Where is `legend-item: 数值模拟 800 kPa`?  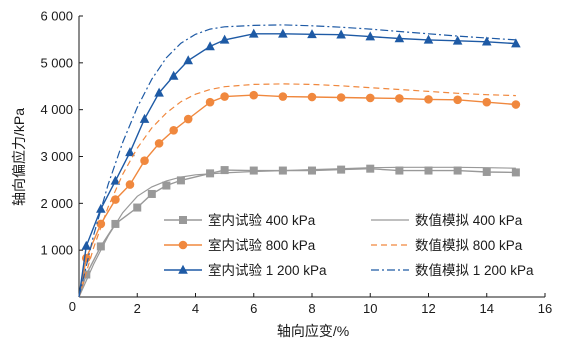 legend-item: 数值模拟 800 kPa is located at coordinates (447, 245).